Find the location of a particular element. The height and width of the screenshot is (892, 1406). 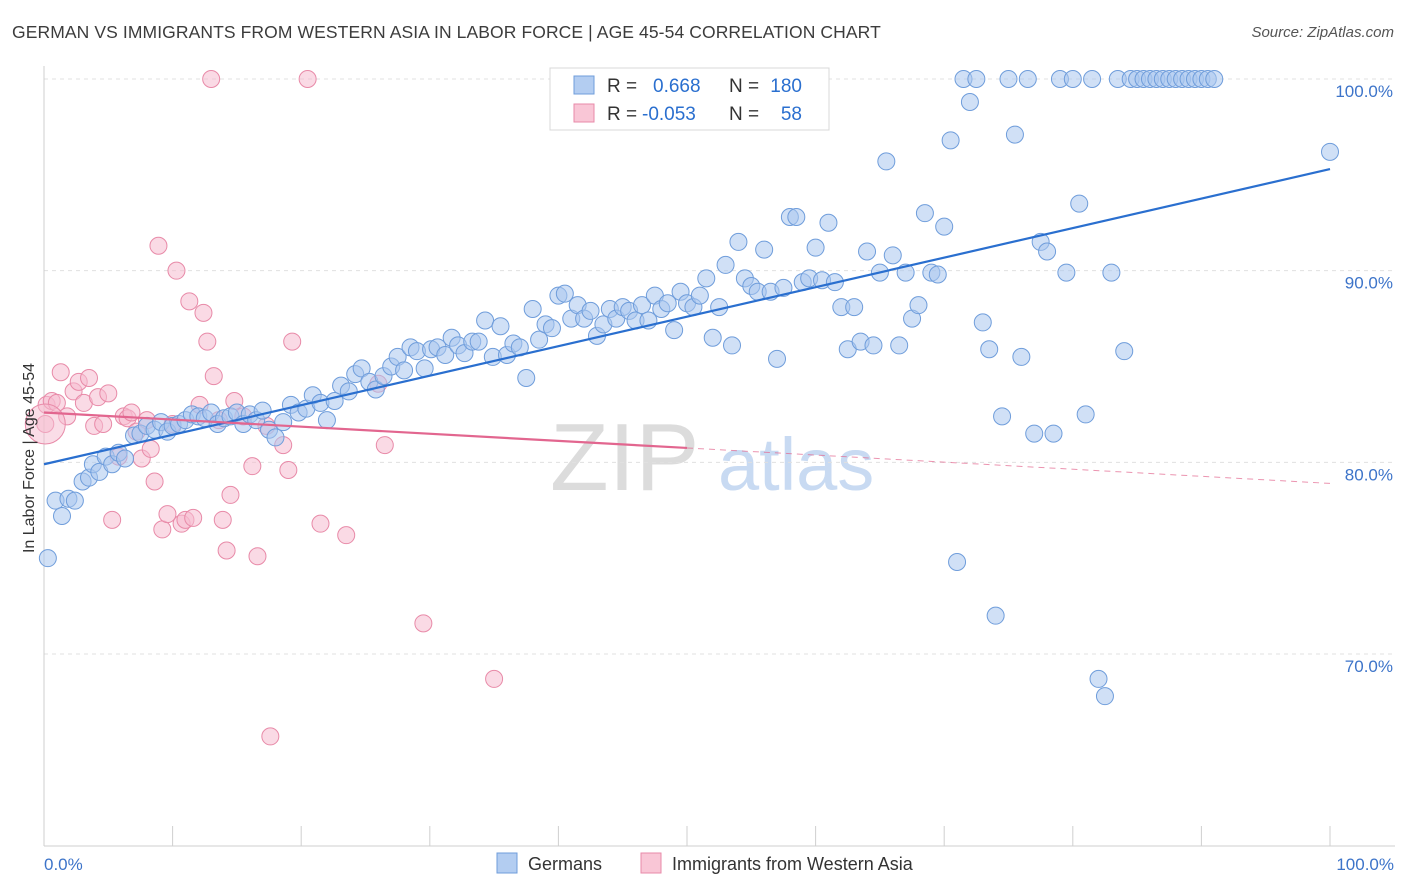

watermark-zip: ZIP is located at coordinates (624, 457).